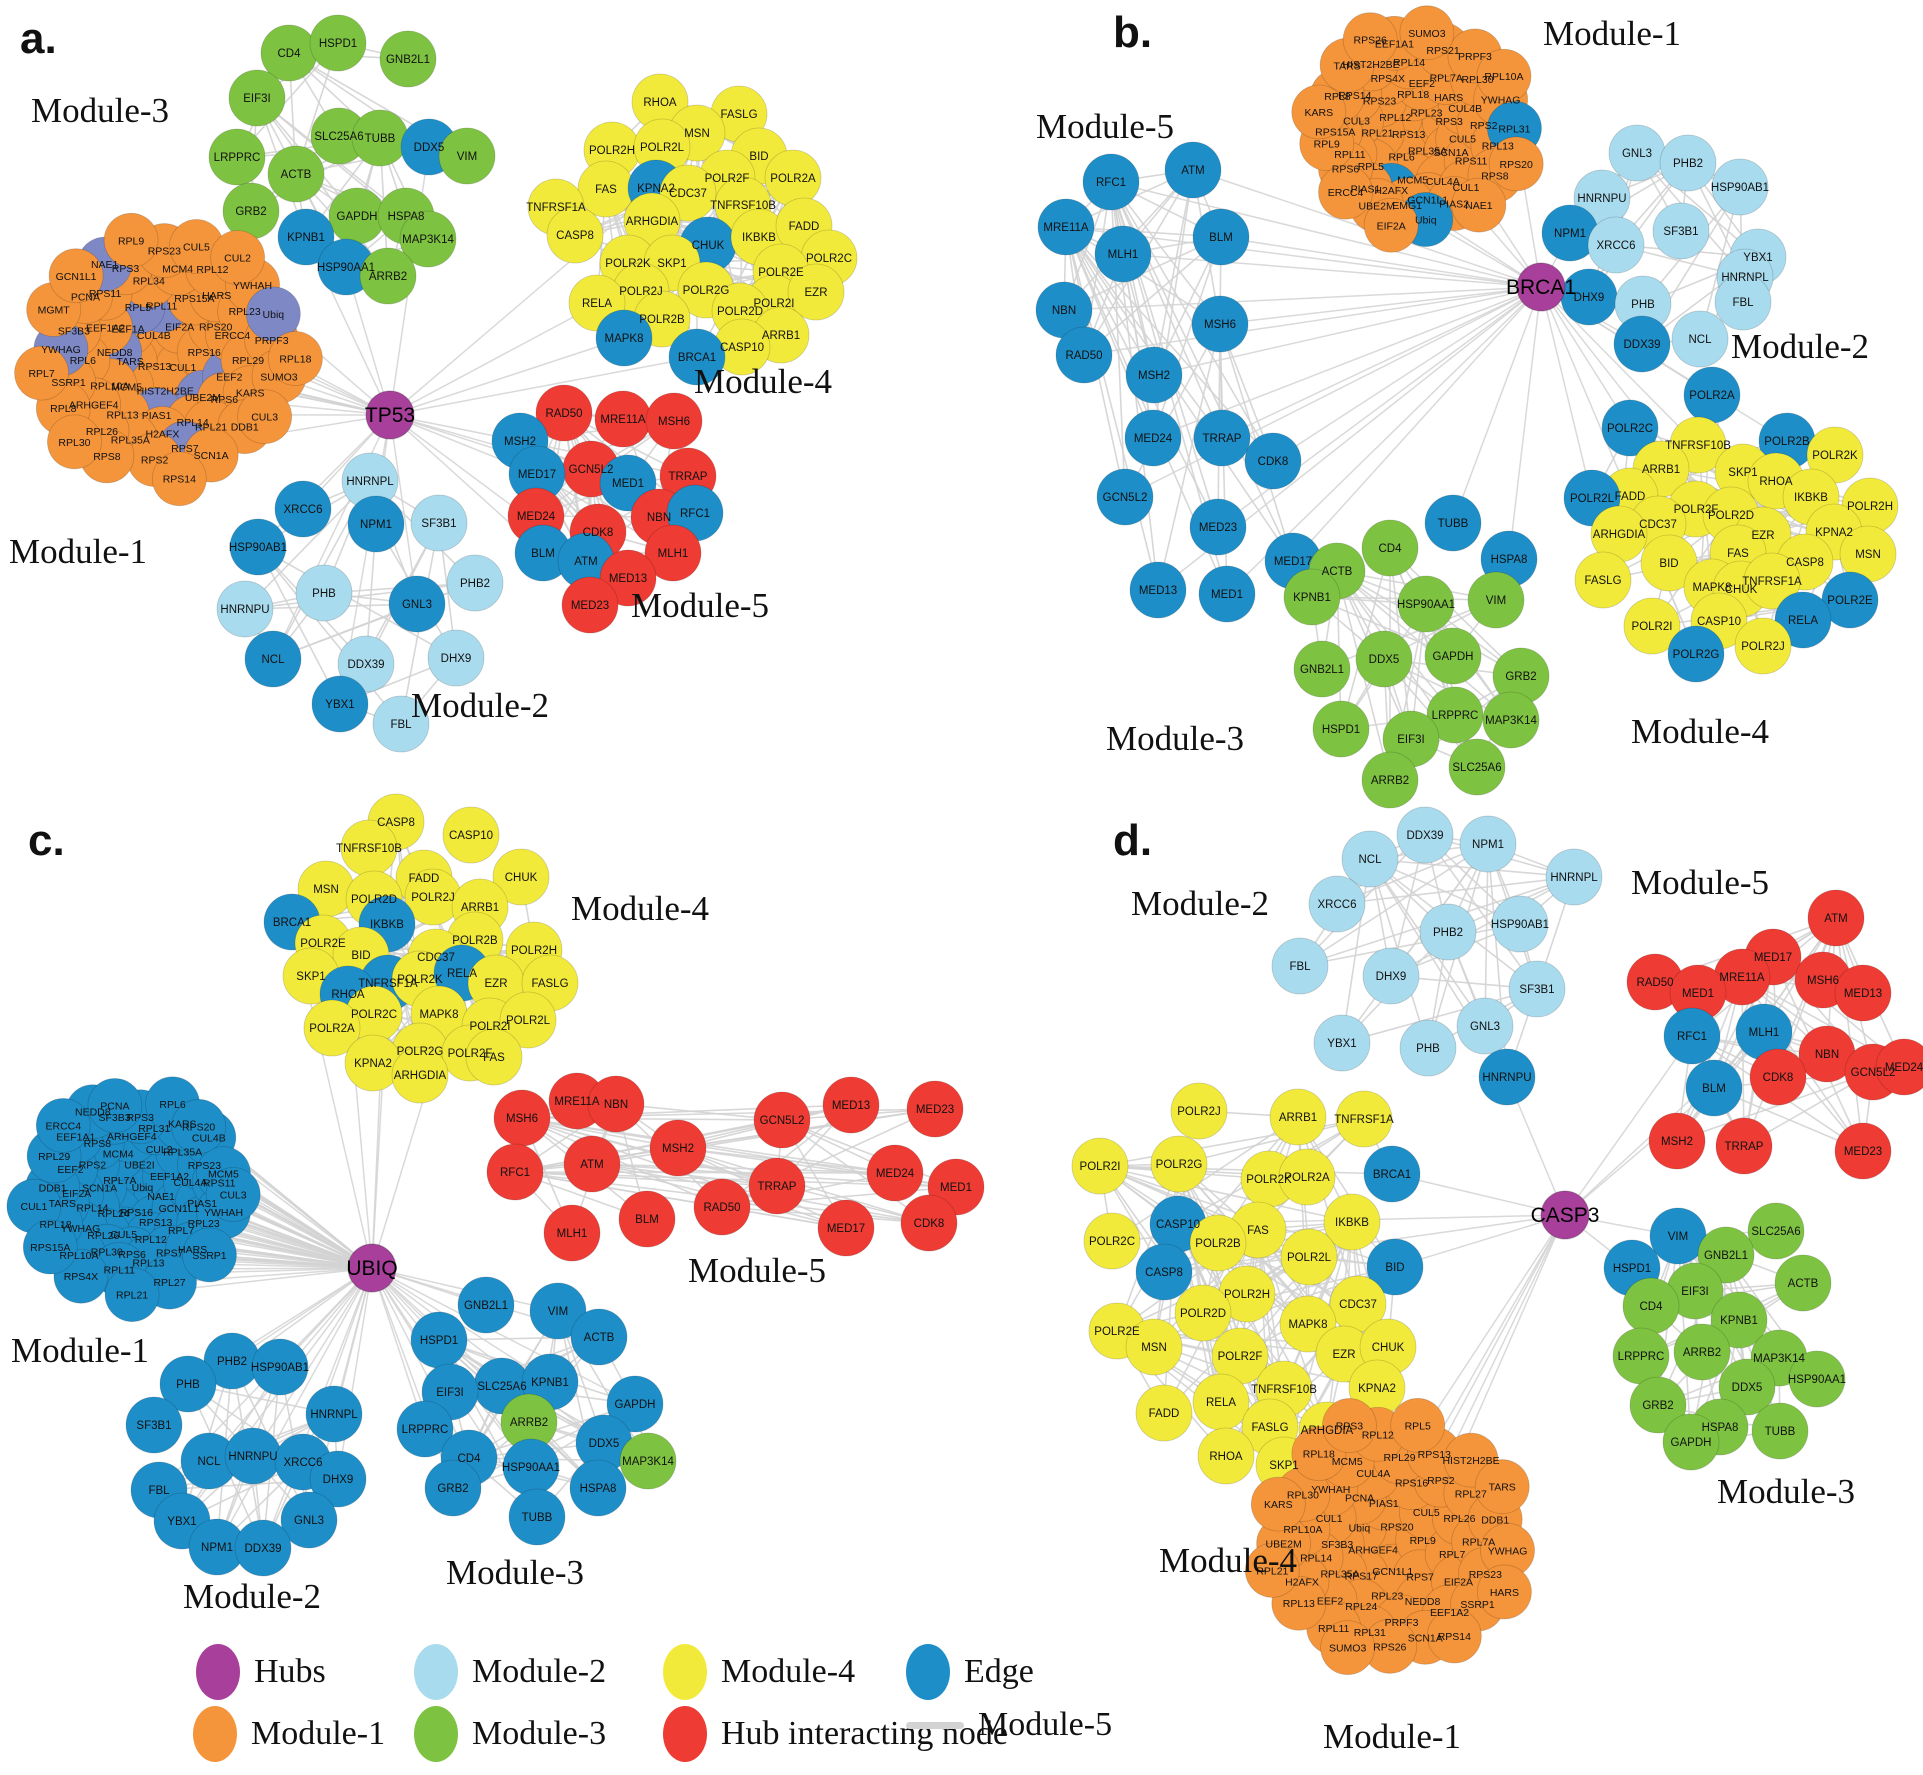  Describe the element at coordinates (1899, 1067) in the screenshot. I see `node-med24` at that location.